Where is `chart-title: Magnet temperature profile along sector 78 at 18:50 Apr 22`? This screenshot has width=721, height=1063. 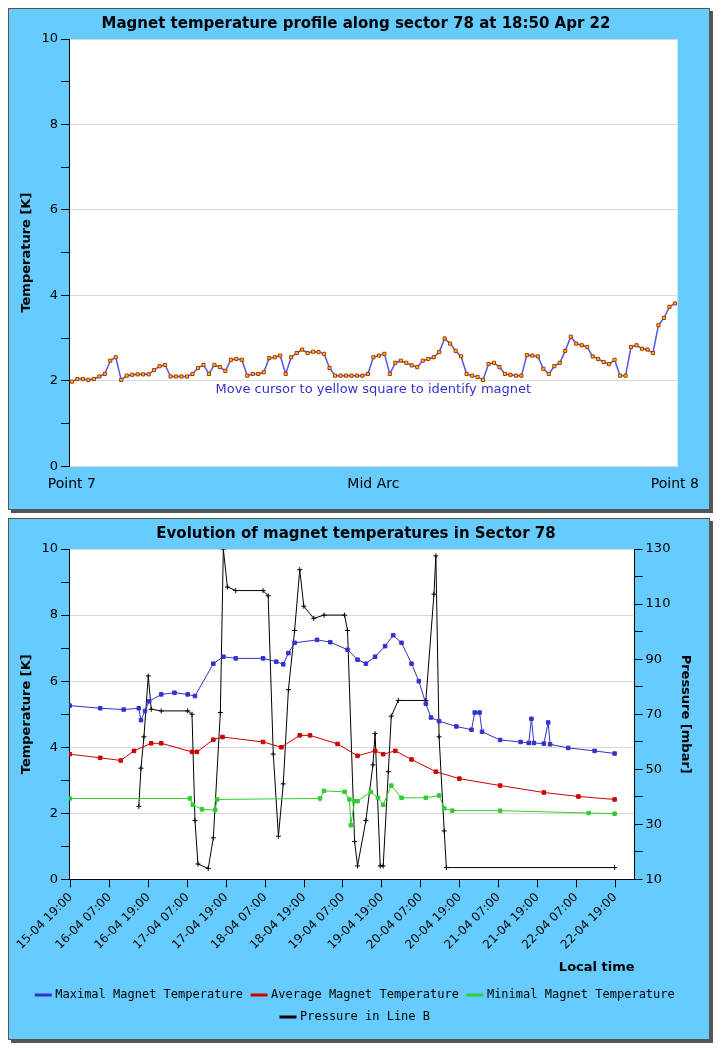 chart-title: Magnet temperature profile along sector 78 at 18:50 Apr 22 is located at coordinates (356, 22).